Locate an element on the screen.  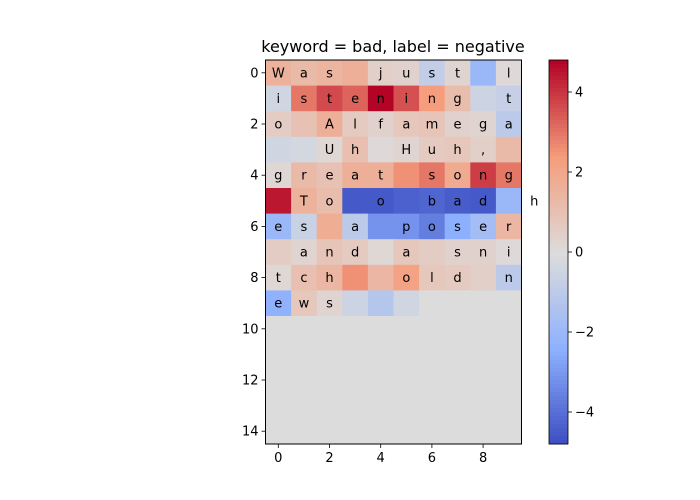
cell-character: u is located at coordinates (432, 150).